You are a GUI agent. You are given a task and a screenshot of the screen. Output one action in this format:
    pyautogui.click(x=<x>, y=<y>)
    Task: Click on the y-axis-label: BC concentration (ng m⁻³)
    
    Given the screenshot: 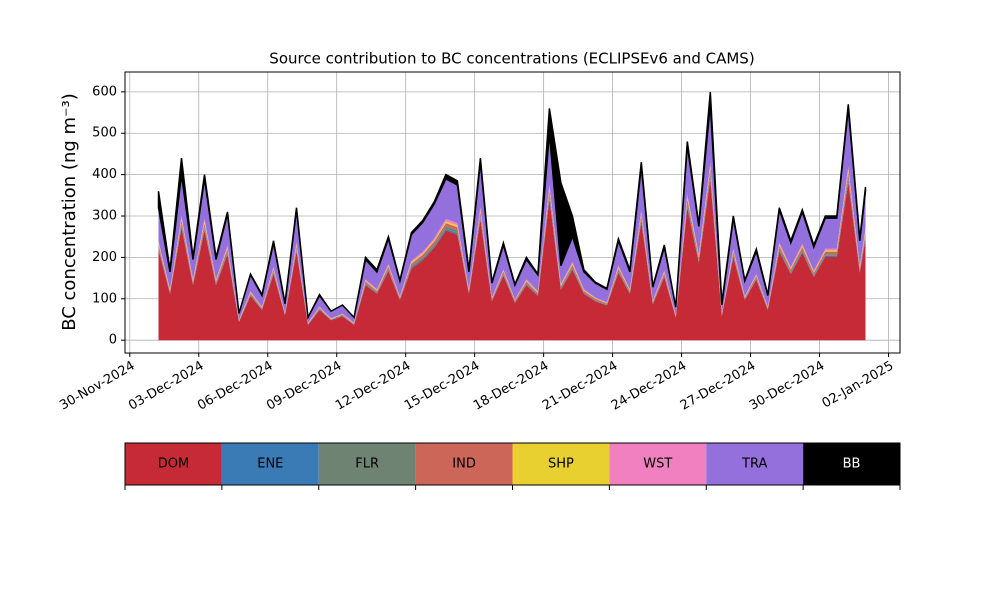 What is the action you would take?
    pyautogui.click(x=69, y=212)
    